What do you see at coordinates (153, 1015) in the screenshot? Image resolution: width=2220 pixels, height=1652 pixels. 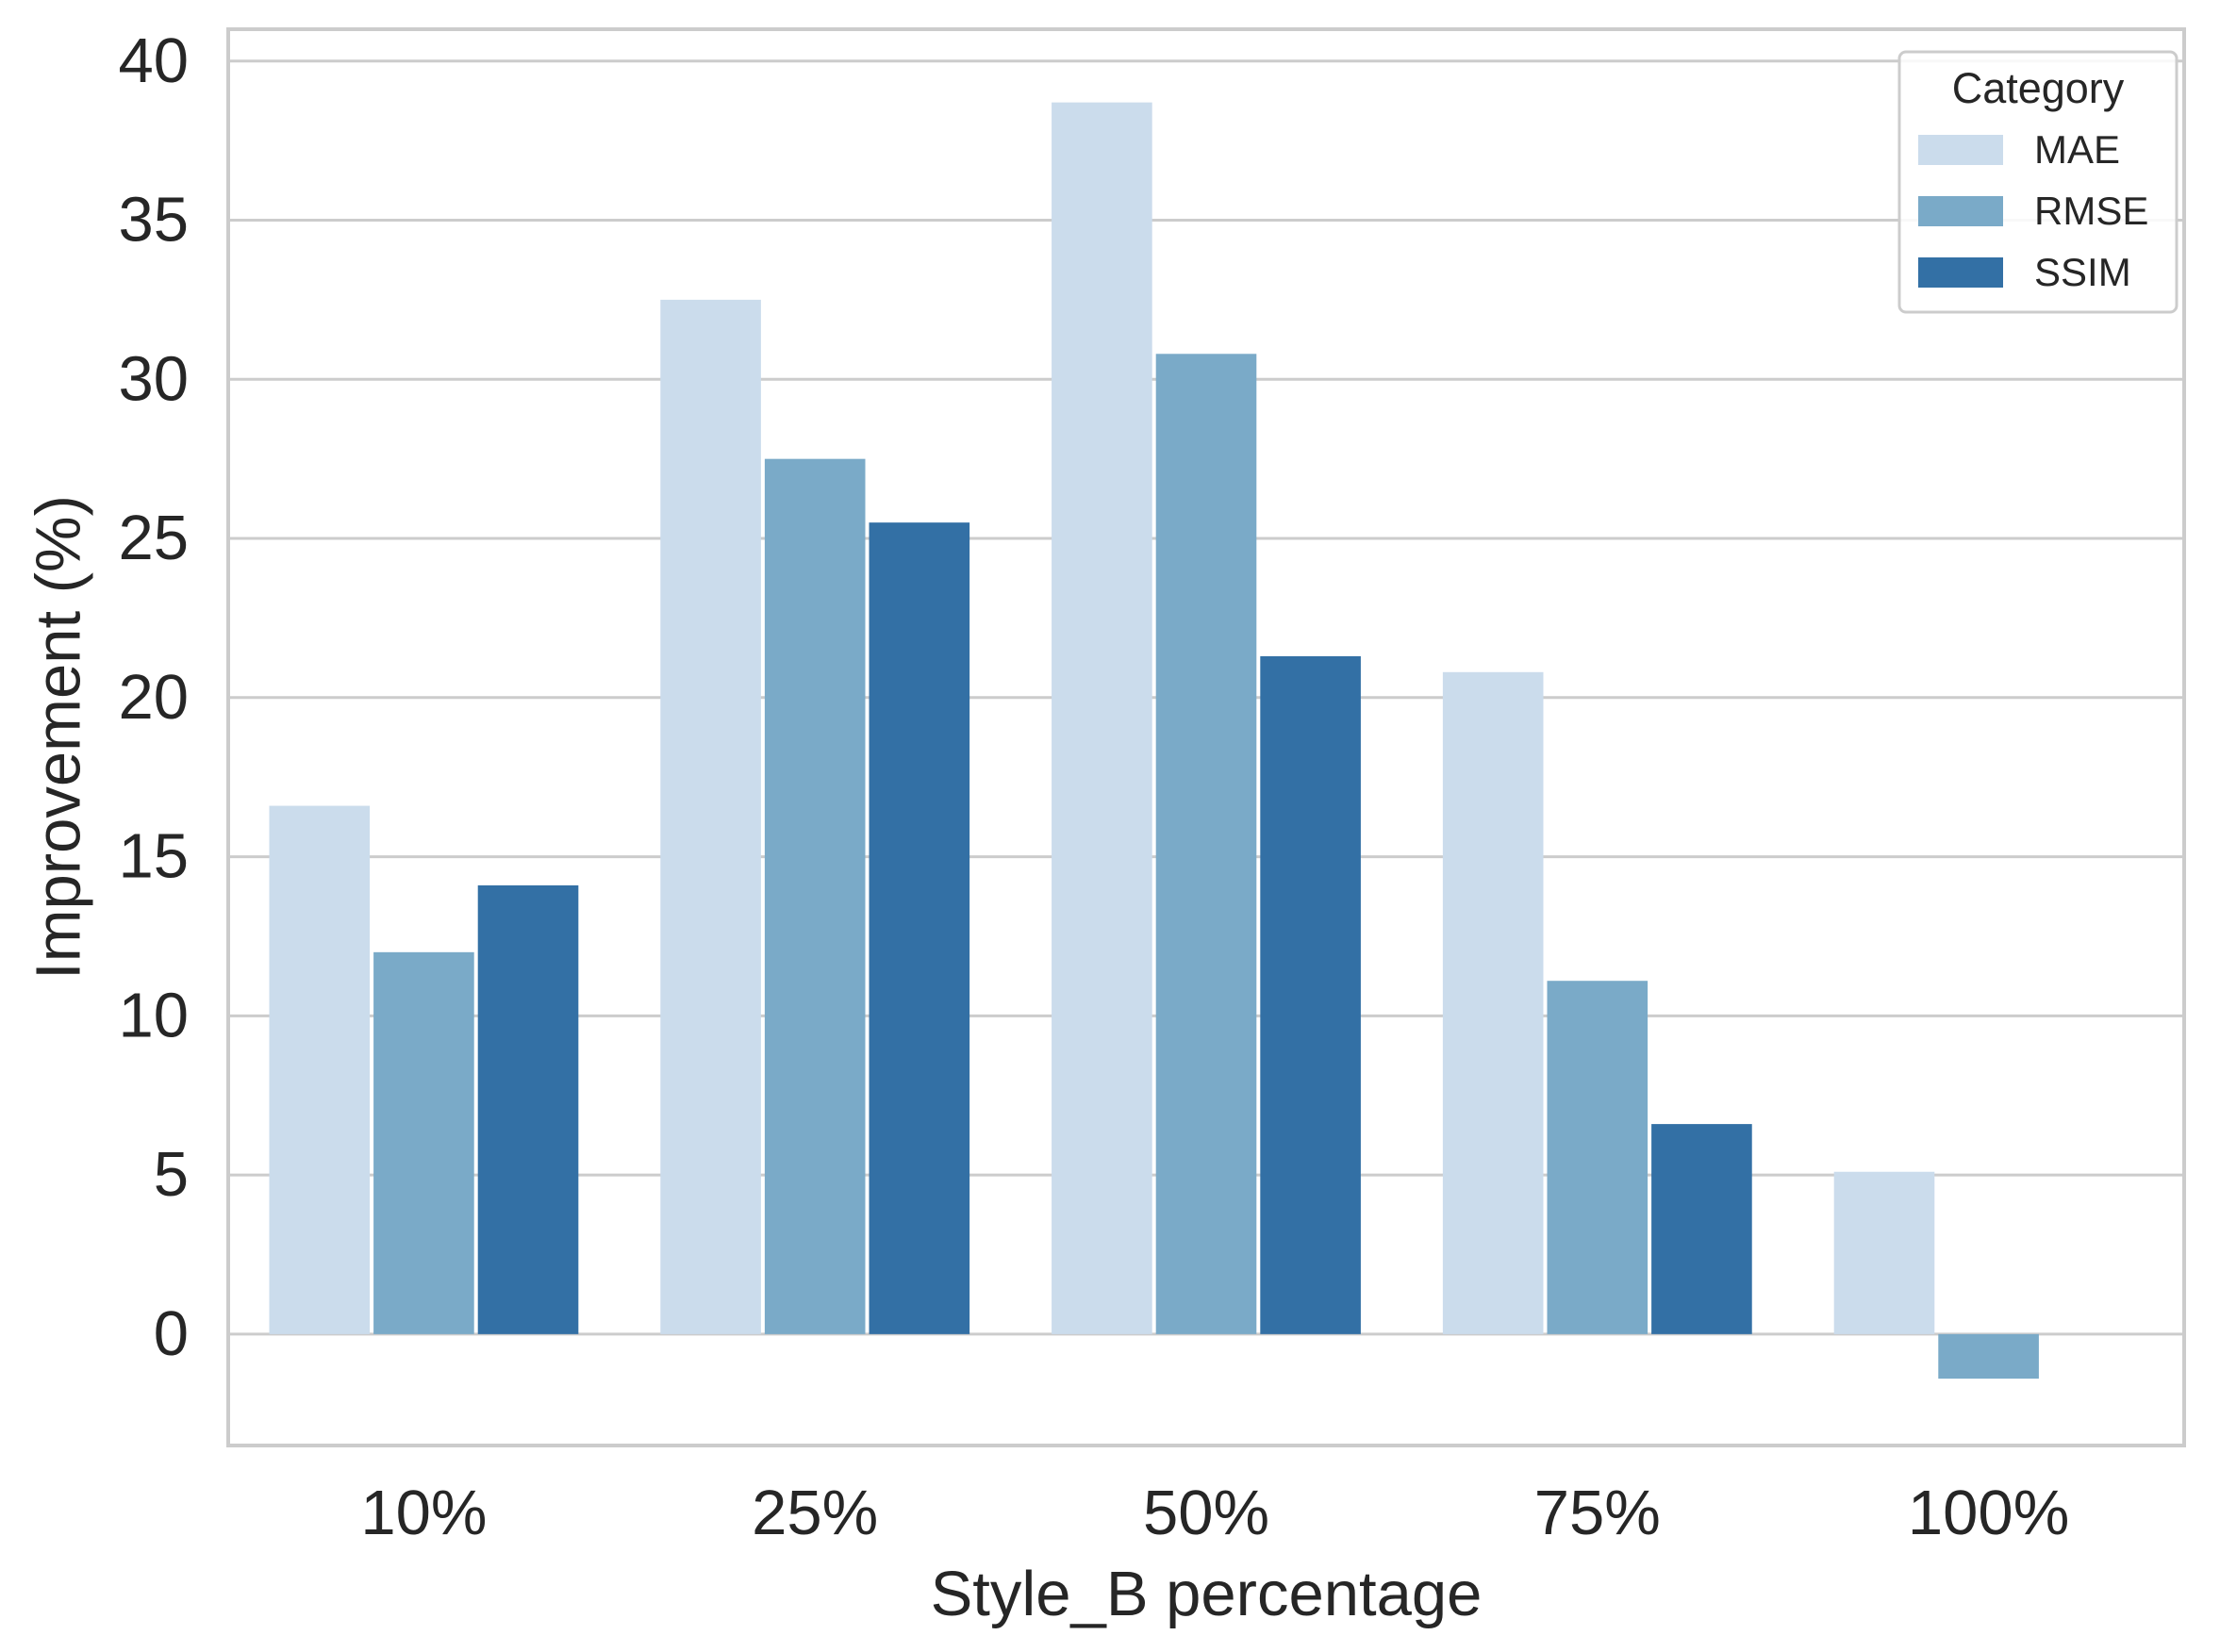 I see `y-tick-label: 10` at bounding box center [153, 1015].